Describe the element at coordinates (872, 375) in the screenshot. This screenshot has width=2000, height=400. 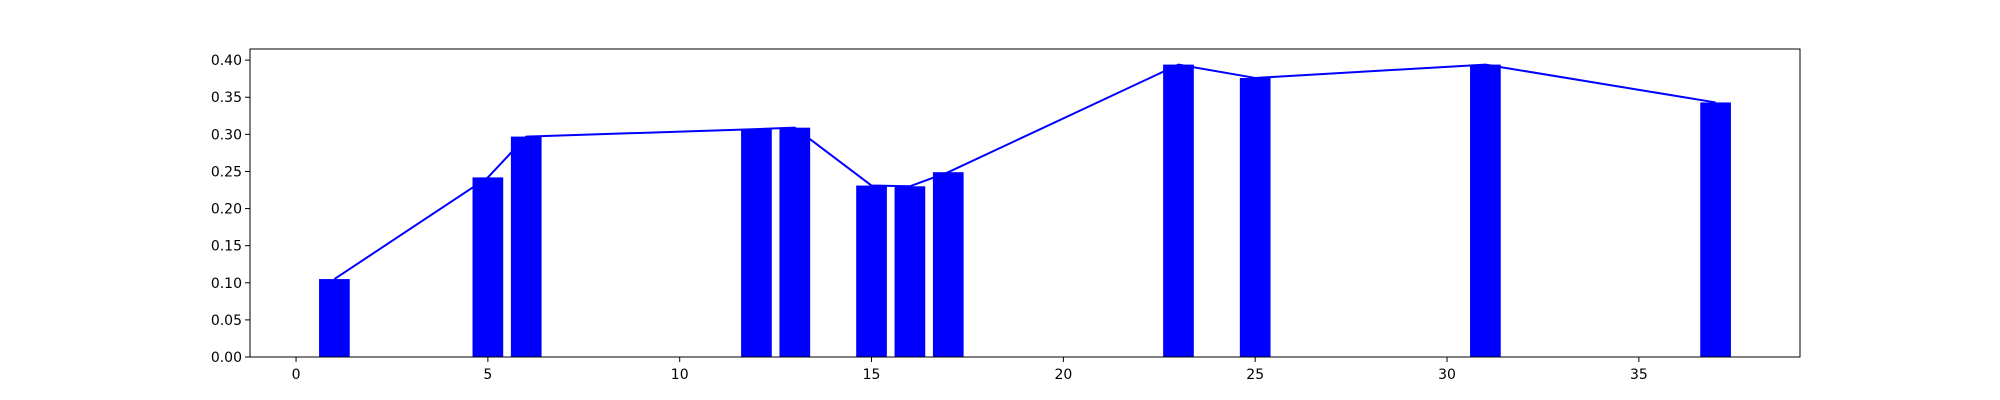
I see `x-tick-label-3: 15` at that location.